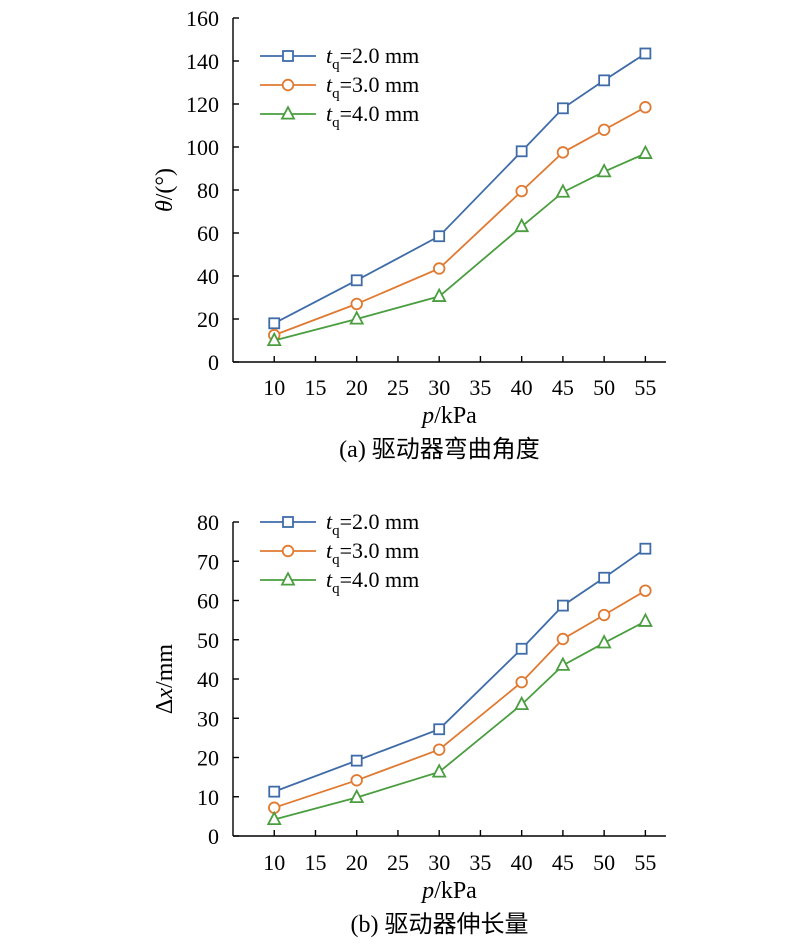 This screenshot has width=800, height=949. I want to click on y-tick-label: 120, so click(202, 104).